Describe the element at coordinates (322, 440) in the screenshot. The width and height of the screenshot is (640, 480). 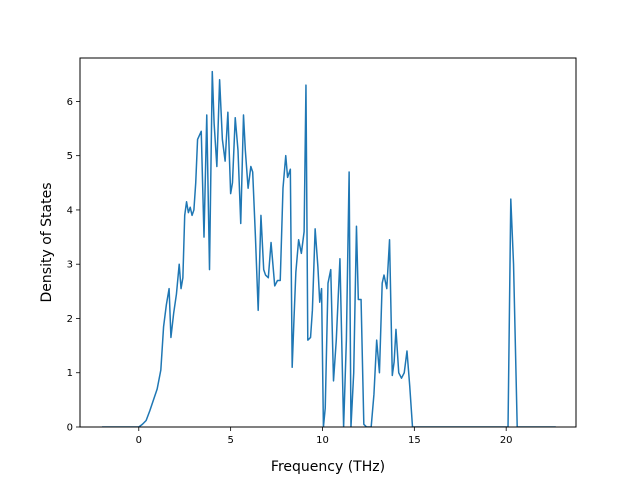
I see `x-tick-label: 10` at that location.